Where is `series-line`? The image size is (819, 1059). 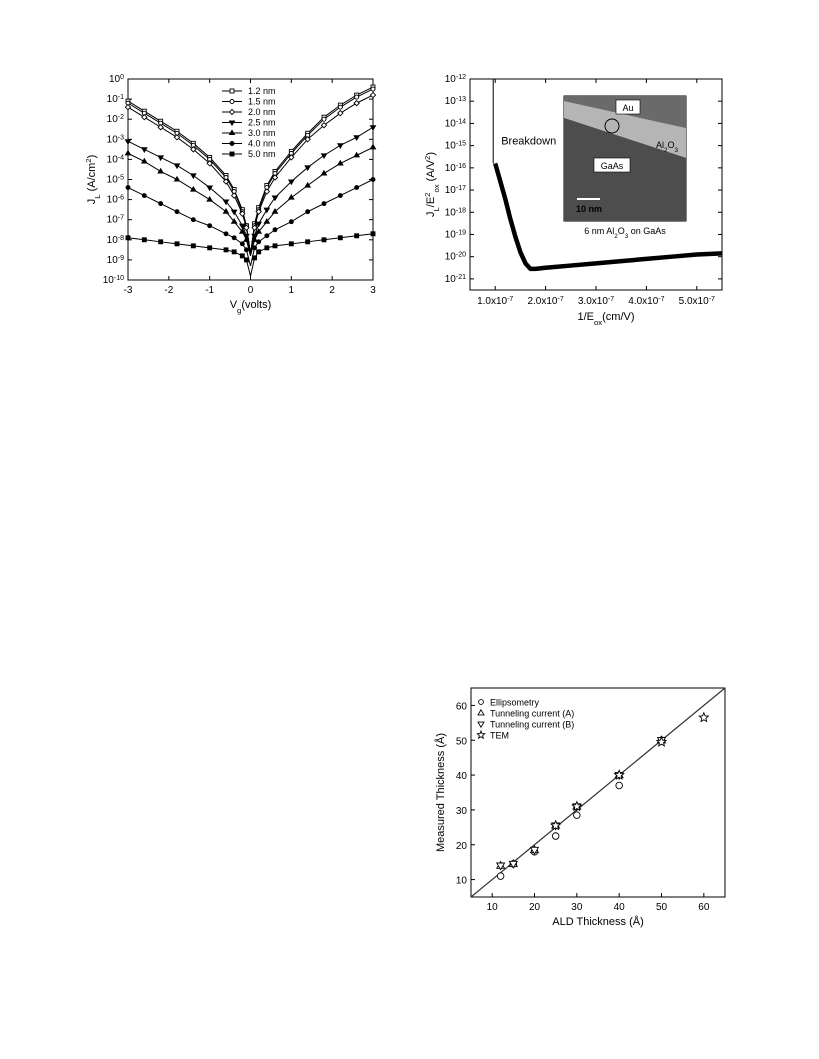 series-line is located at coordinates (250, 255).